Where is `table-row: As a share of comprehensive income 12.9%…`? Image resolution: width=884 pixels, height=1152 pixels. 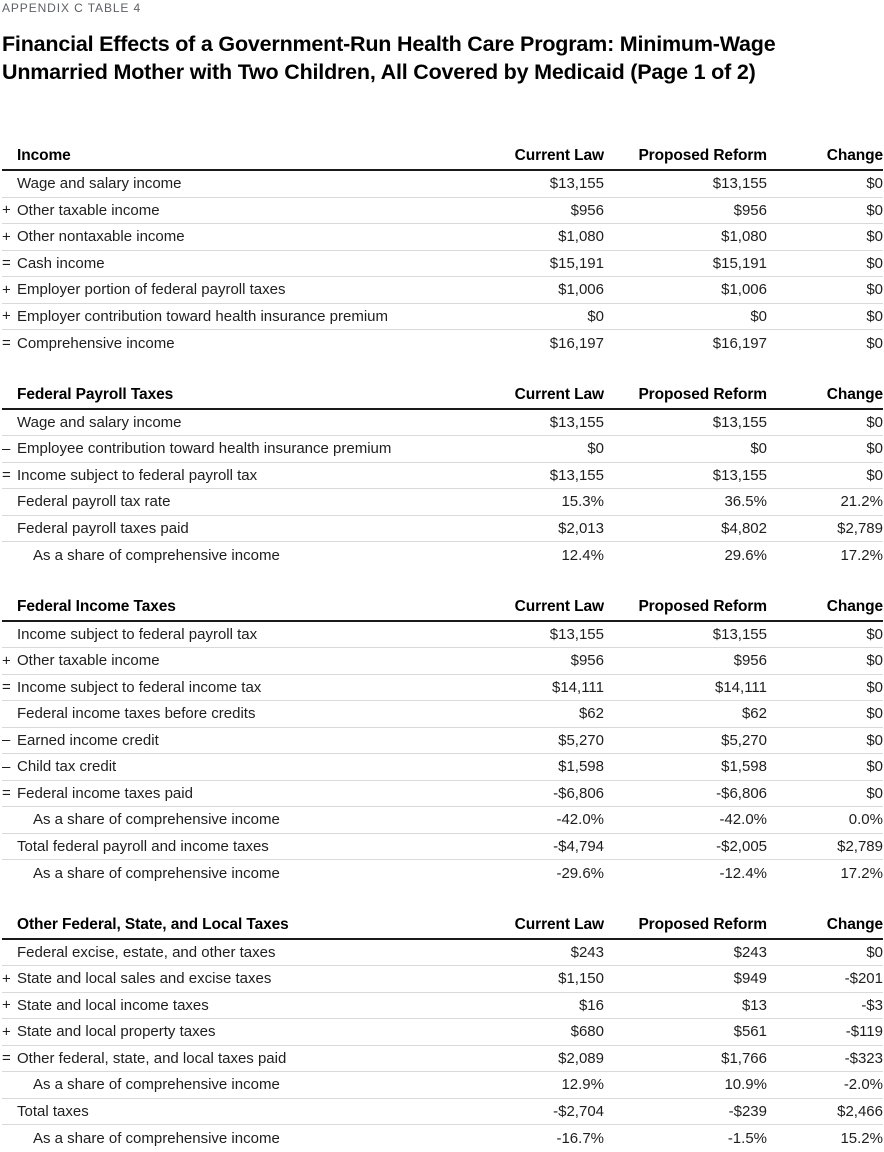 table-row: As a share of comprehensive income 12.9%… is located at coordinates (442, 1085).